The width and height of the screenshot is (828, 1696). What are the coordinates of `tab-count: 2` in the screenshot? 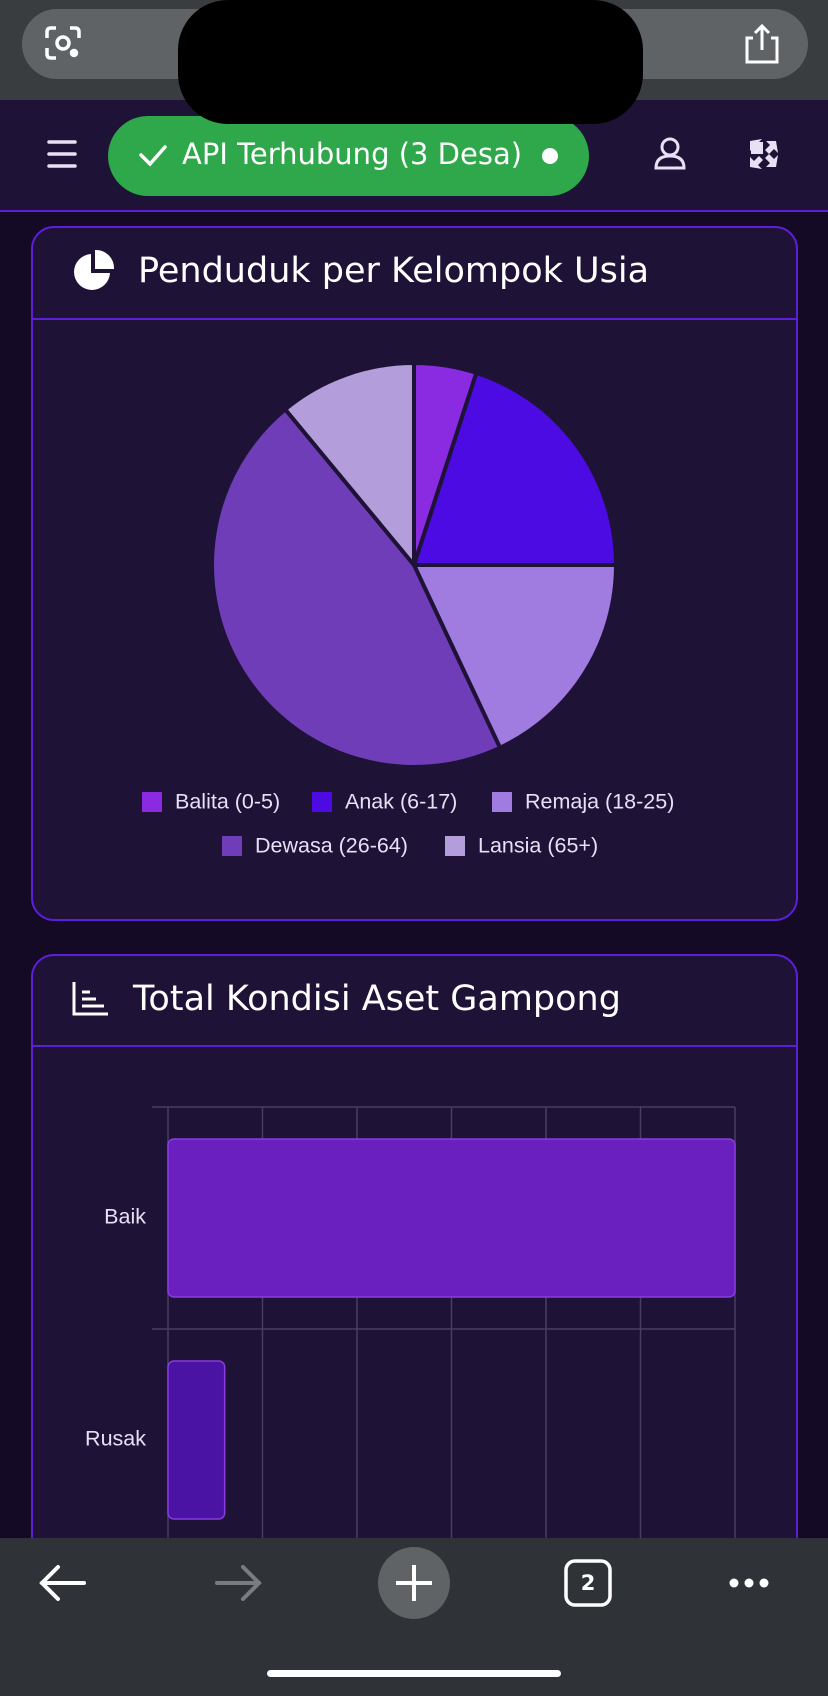 It's located at (588, 1583).